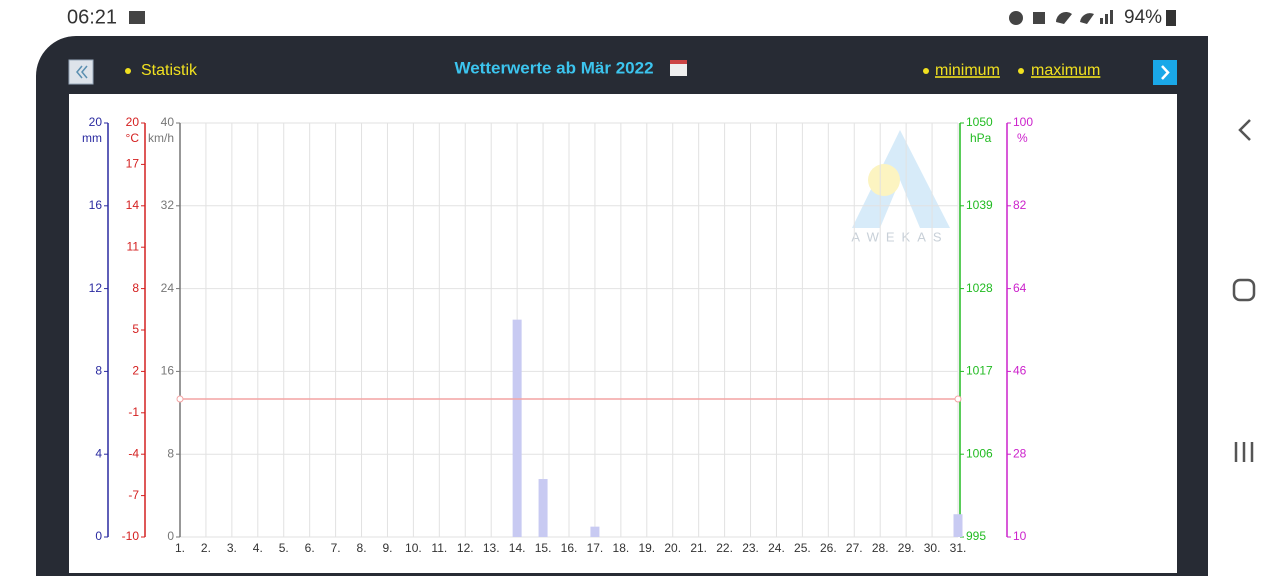 This screenshot has width=1280, height=576. I want to click on statistics-link: Statistik, so click(169, 70).